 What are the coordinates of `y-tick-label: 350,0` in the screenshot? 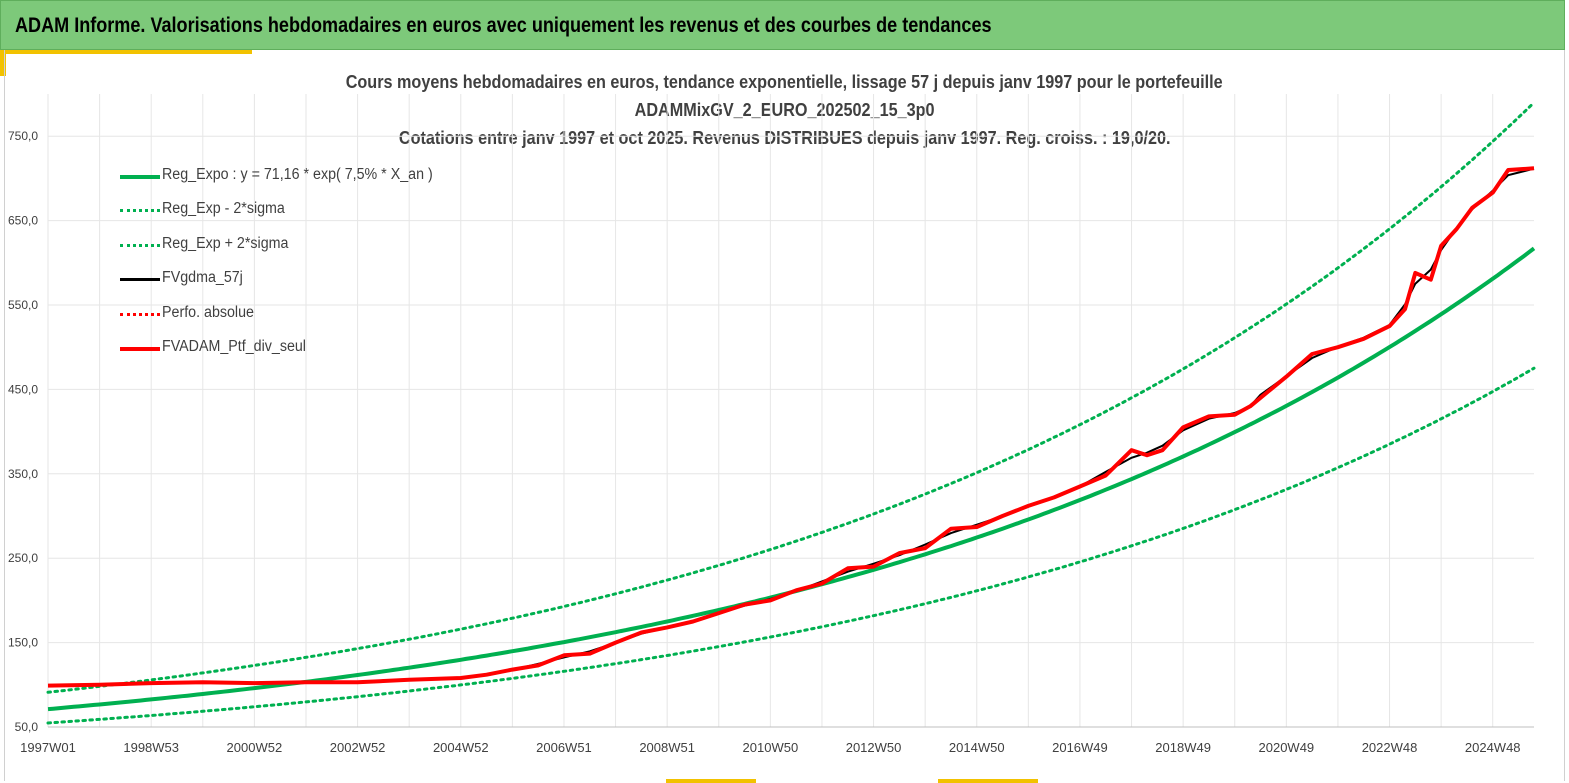 It's located at (23, 474).